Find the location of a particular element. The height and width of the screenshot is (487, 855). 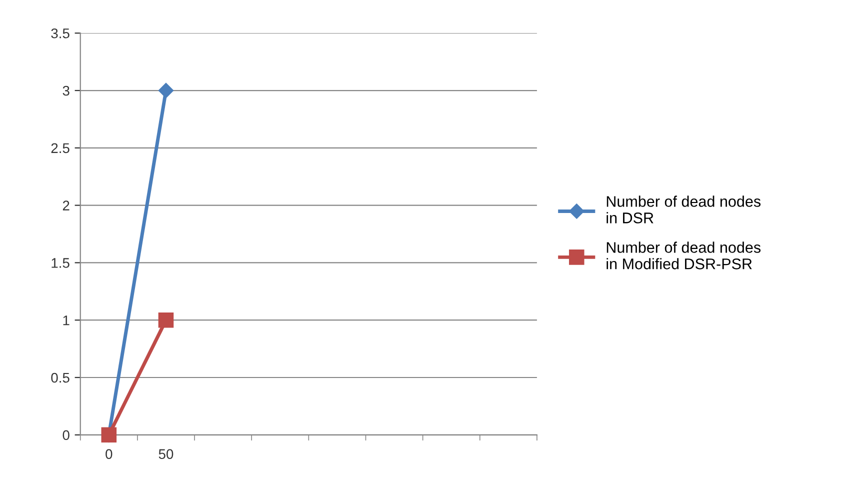

y-tick-label: 0.5 is located at coordinates (60, 377).